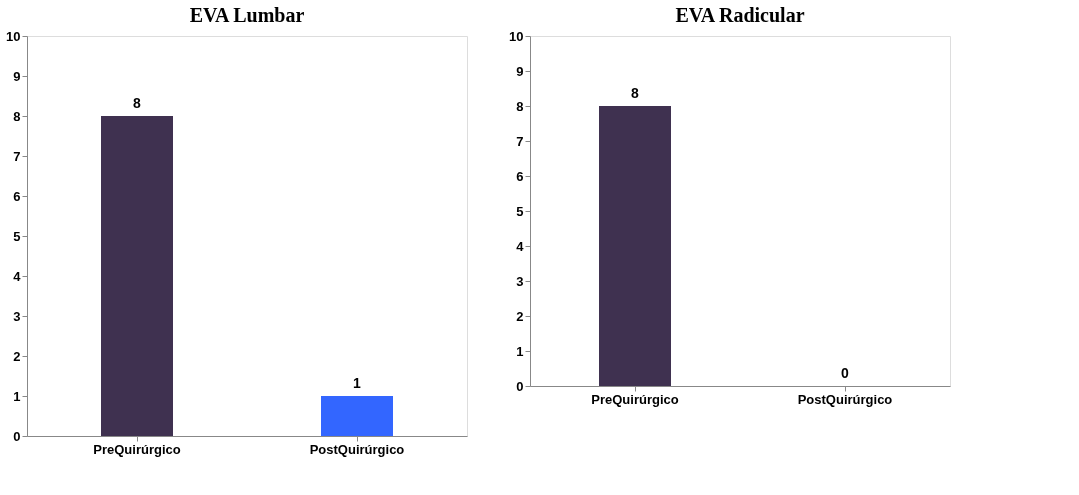 This screenshot has height=495, width=1079. Describe the element at coordinates (357, 383) in the screenshot. I see `data-label: 1` at that location.